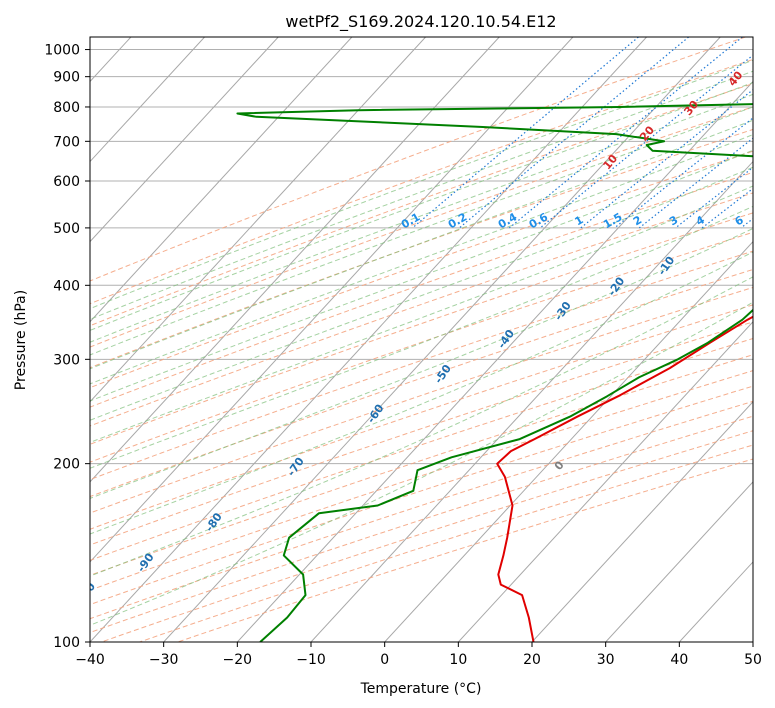  What do you see at coordinates (238, 660) in the screenshot?
I see `x-tick-label: −20` at bounding box center [238, 660].